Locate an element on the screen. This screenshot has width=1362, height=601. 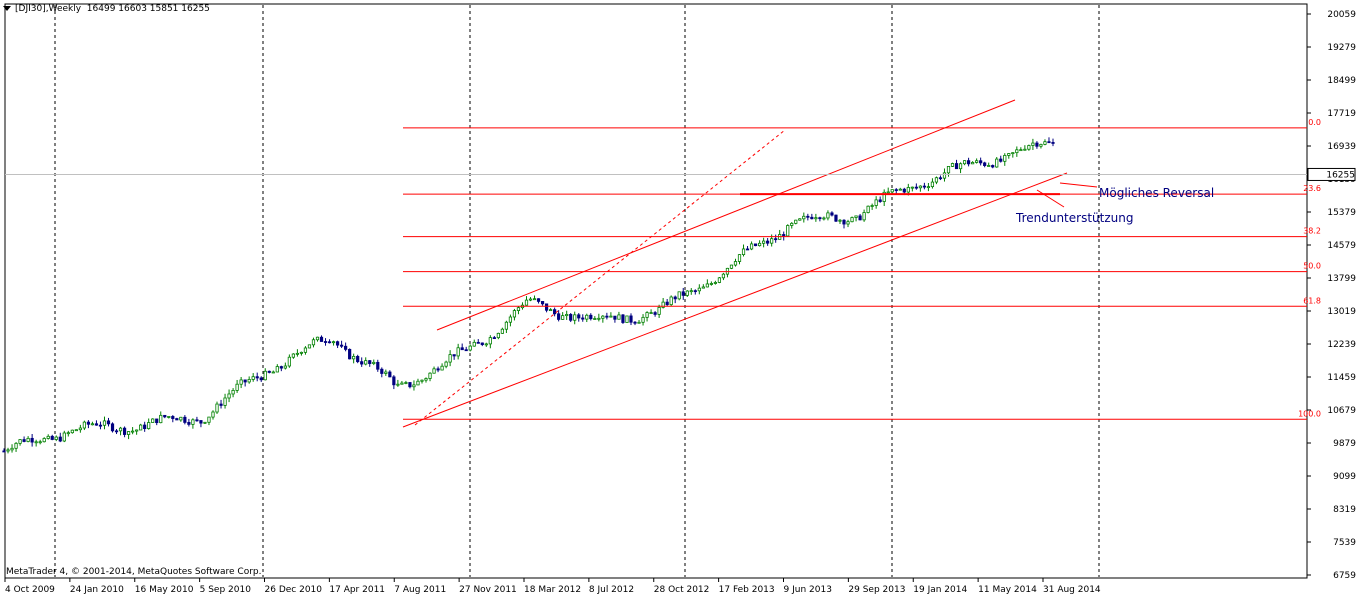
current-price-marker is located at coordinates (1331, 174).